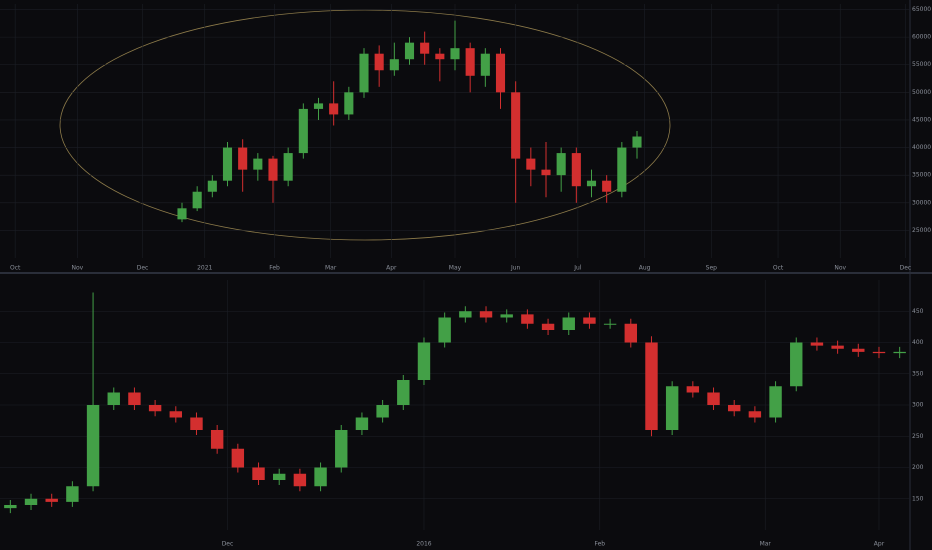 The height and width of the screenshot is (550, 932). Describe the element at coordinates (921, 92) in the screenshot. I see `y-tick-label: 50000` at that location.